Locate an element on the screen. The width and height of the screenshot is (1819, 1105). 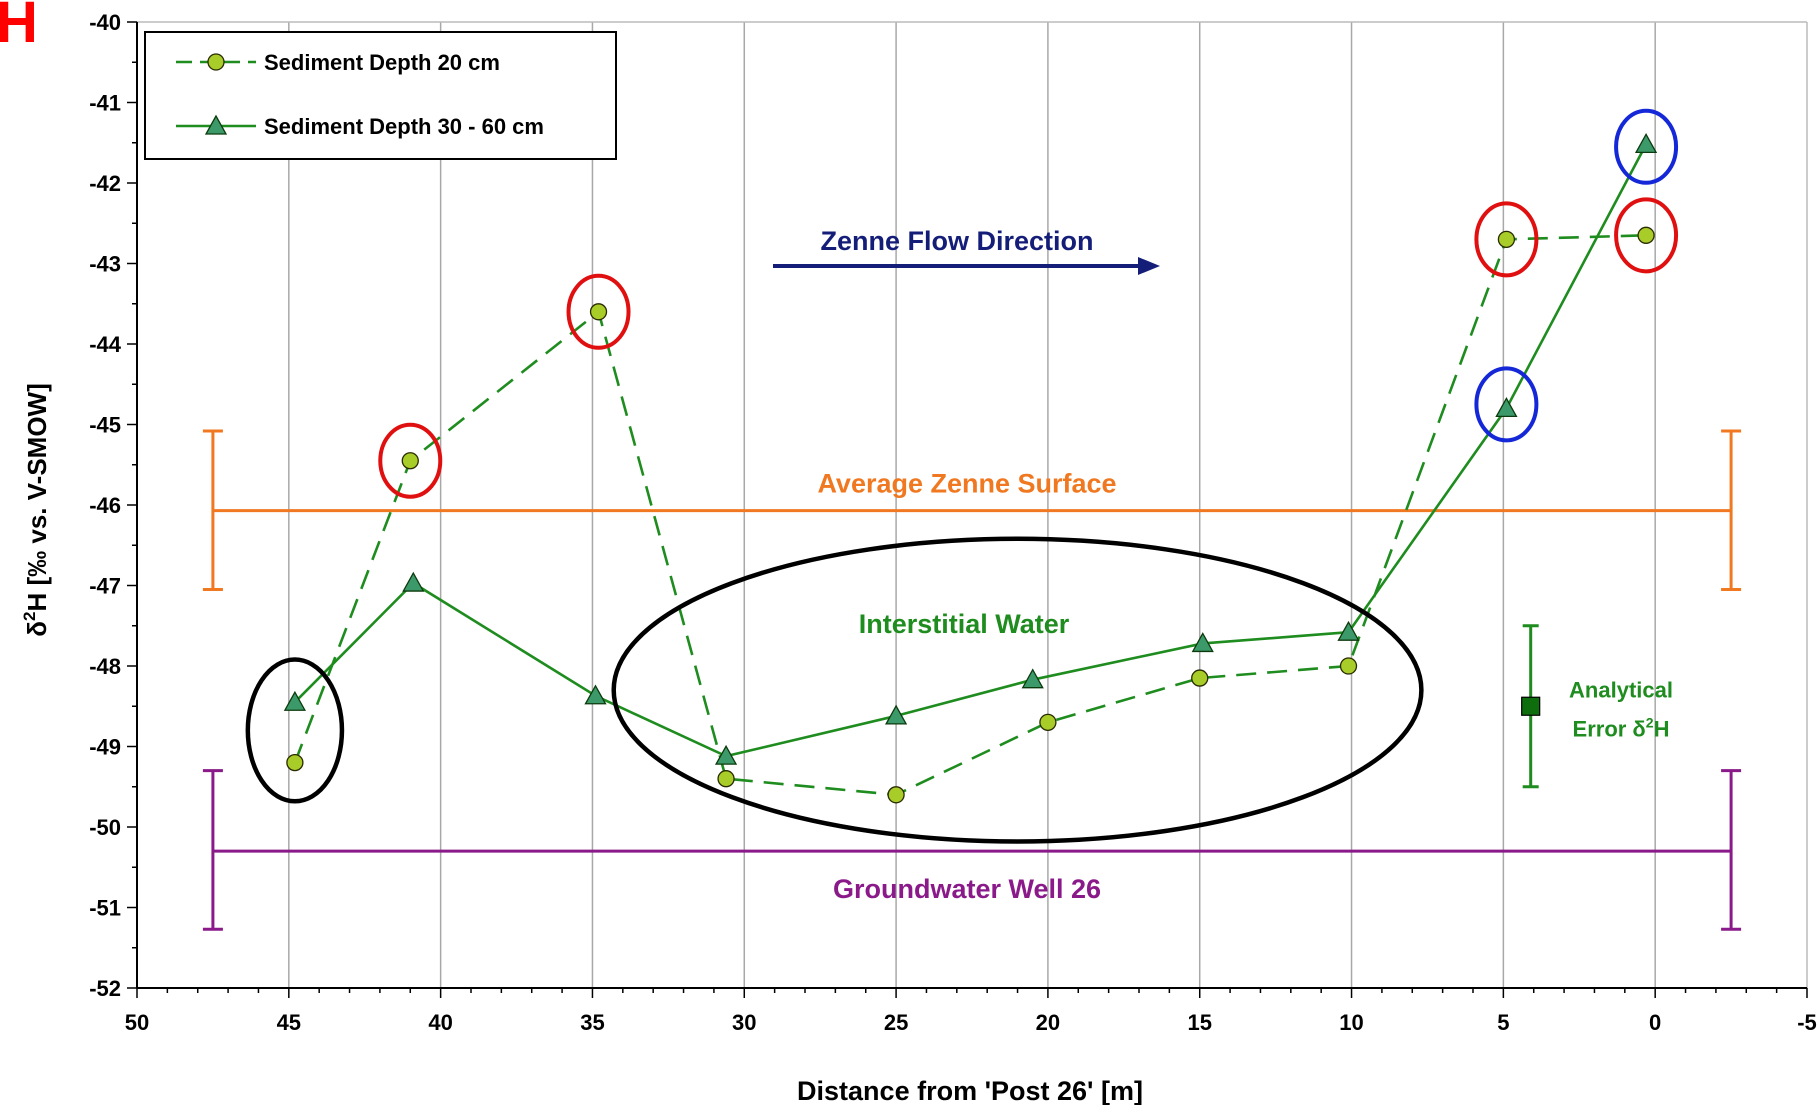
x-tick-label: 50 is located at coordinates (137, 1022).